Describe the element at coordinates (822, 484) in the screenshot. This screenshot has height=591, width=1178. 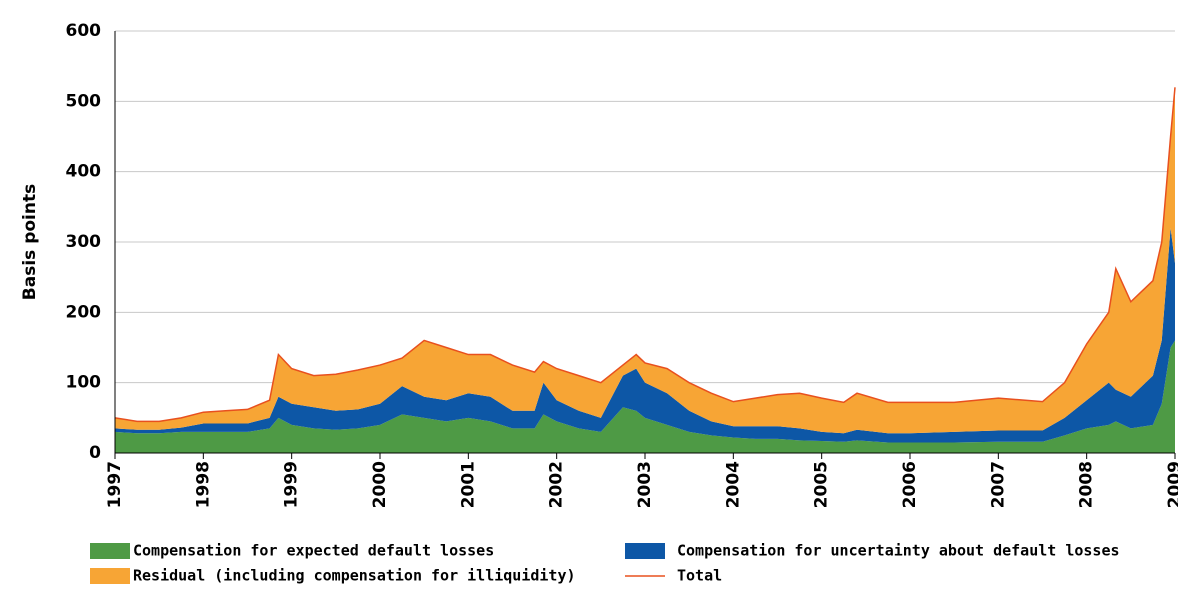
I see `x-tick-label: 2005` at that location.